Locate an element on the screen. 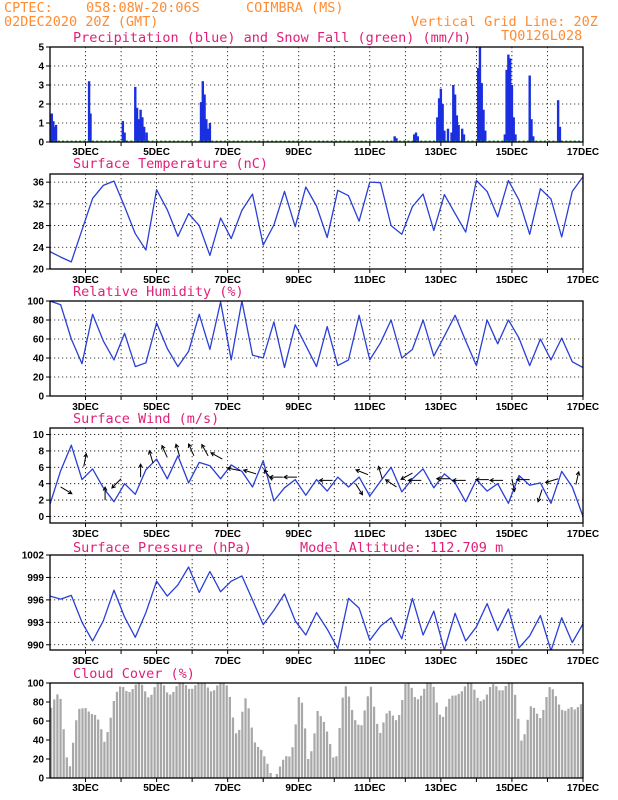 This screenshot has width=618, height=800. temperature-xtick-label: 9DEC is located at coordinates (298, 280).